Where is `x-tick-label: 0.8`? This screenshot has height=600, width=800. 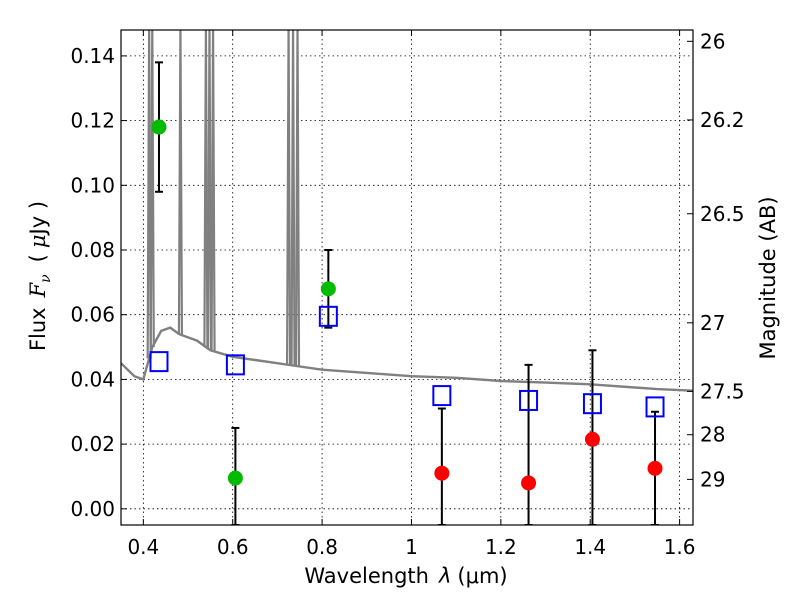
x-tick-label: 0.8 is located at coordinates (322, 547).